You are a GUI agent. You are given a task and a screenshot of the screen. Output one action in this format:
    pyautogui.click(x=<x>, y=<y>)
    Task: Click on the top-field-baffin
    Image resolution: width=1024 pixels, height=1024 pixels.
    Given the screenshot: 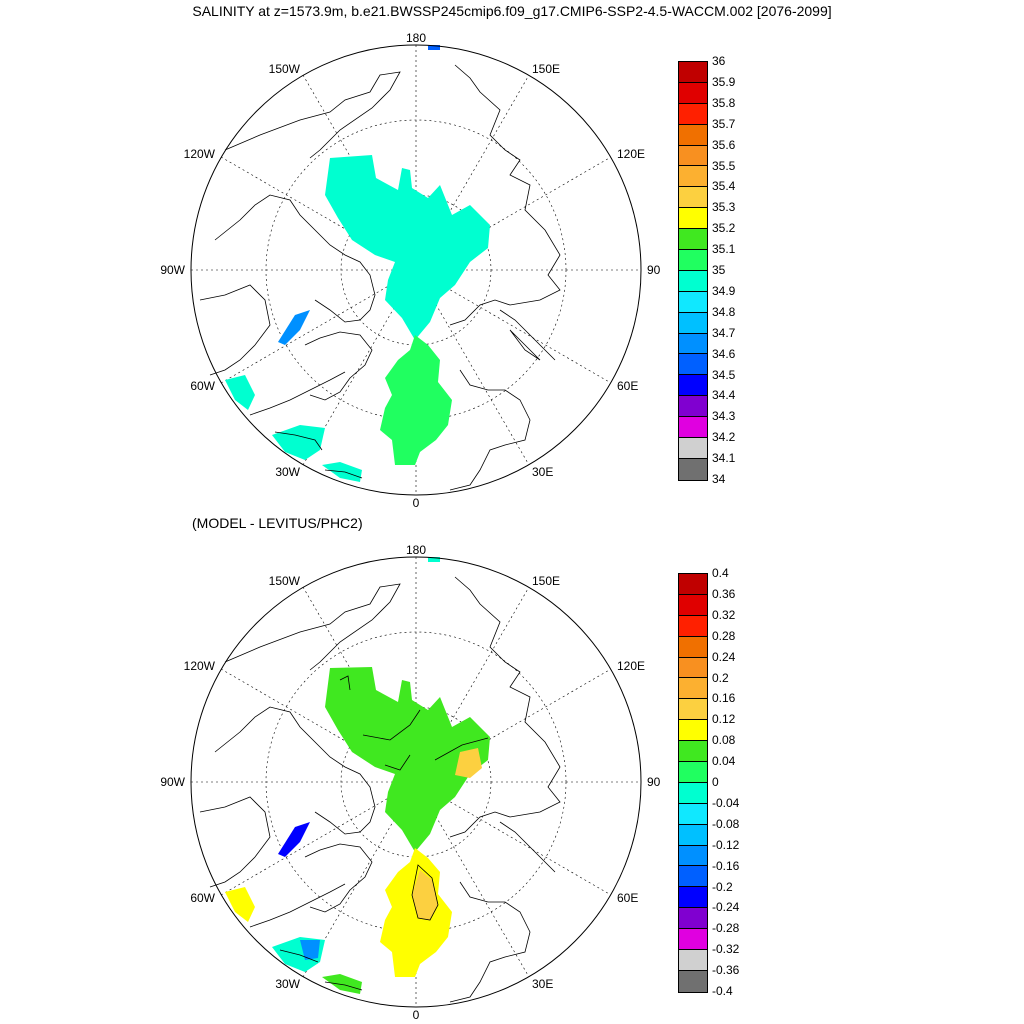 What is the action you would take?
    pyautogui.click(x=294, y=327)
    